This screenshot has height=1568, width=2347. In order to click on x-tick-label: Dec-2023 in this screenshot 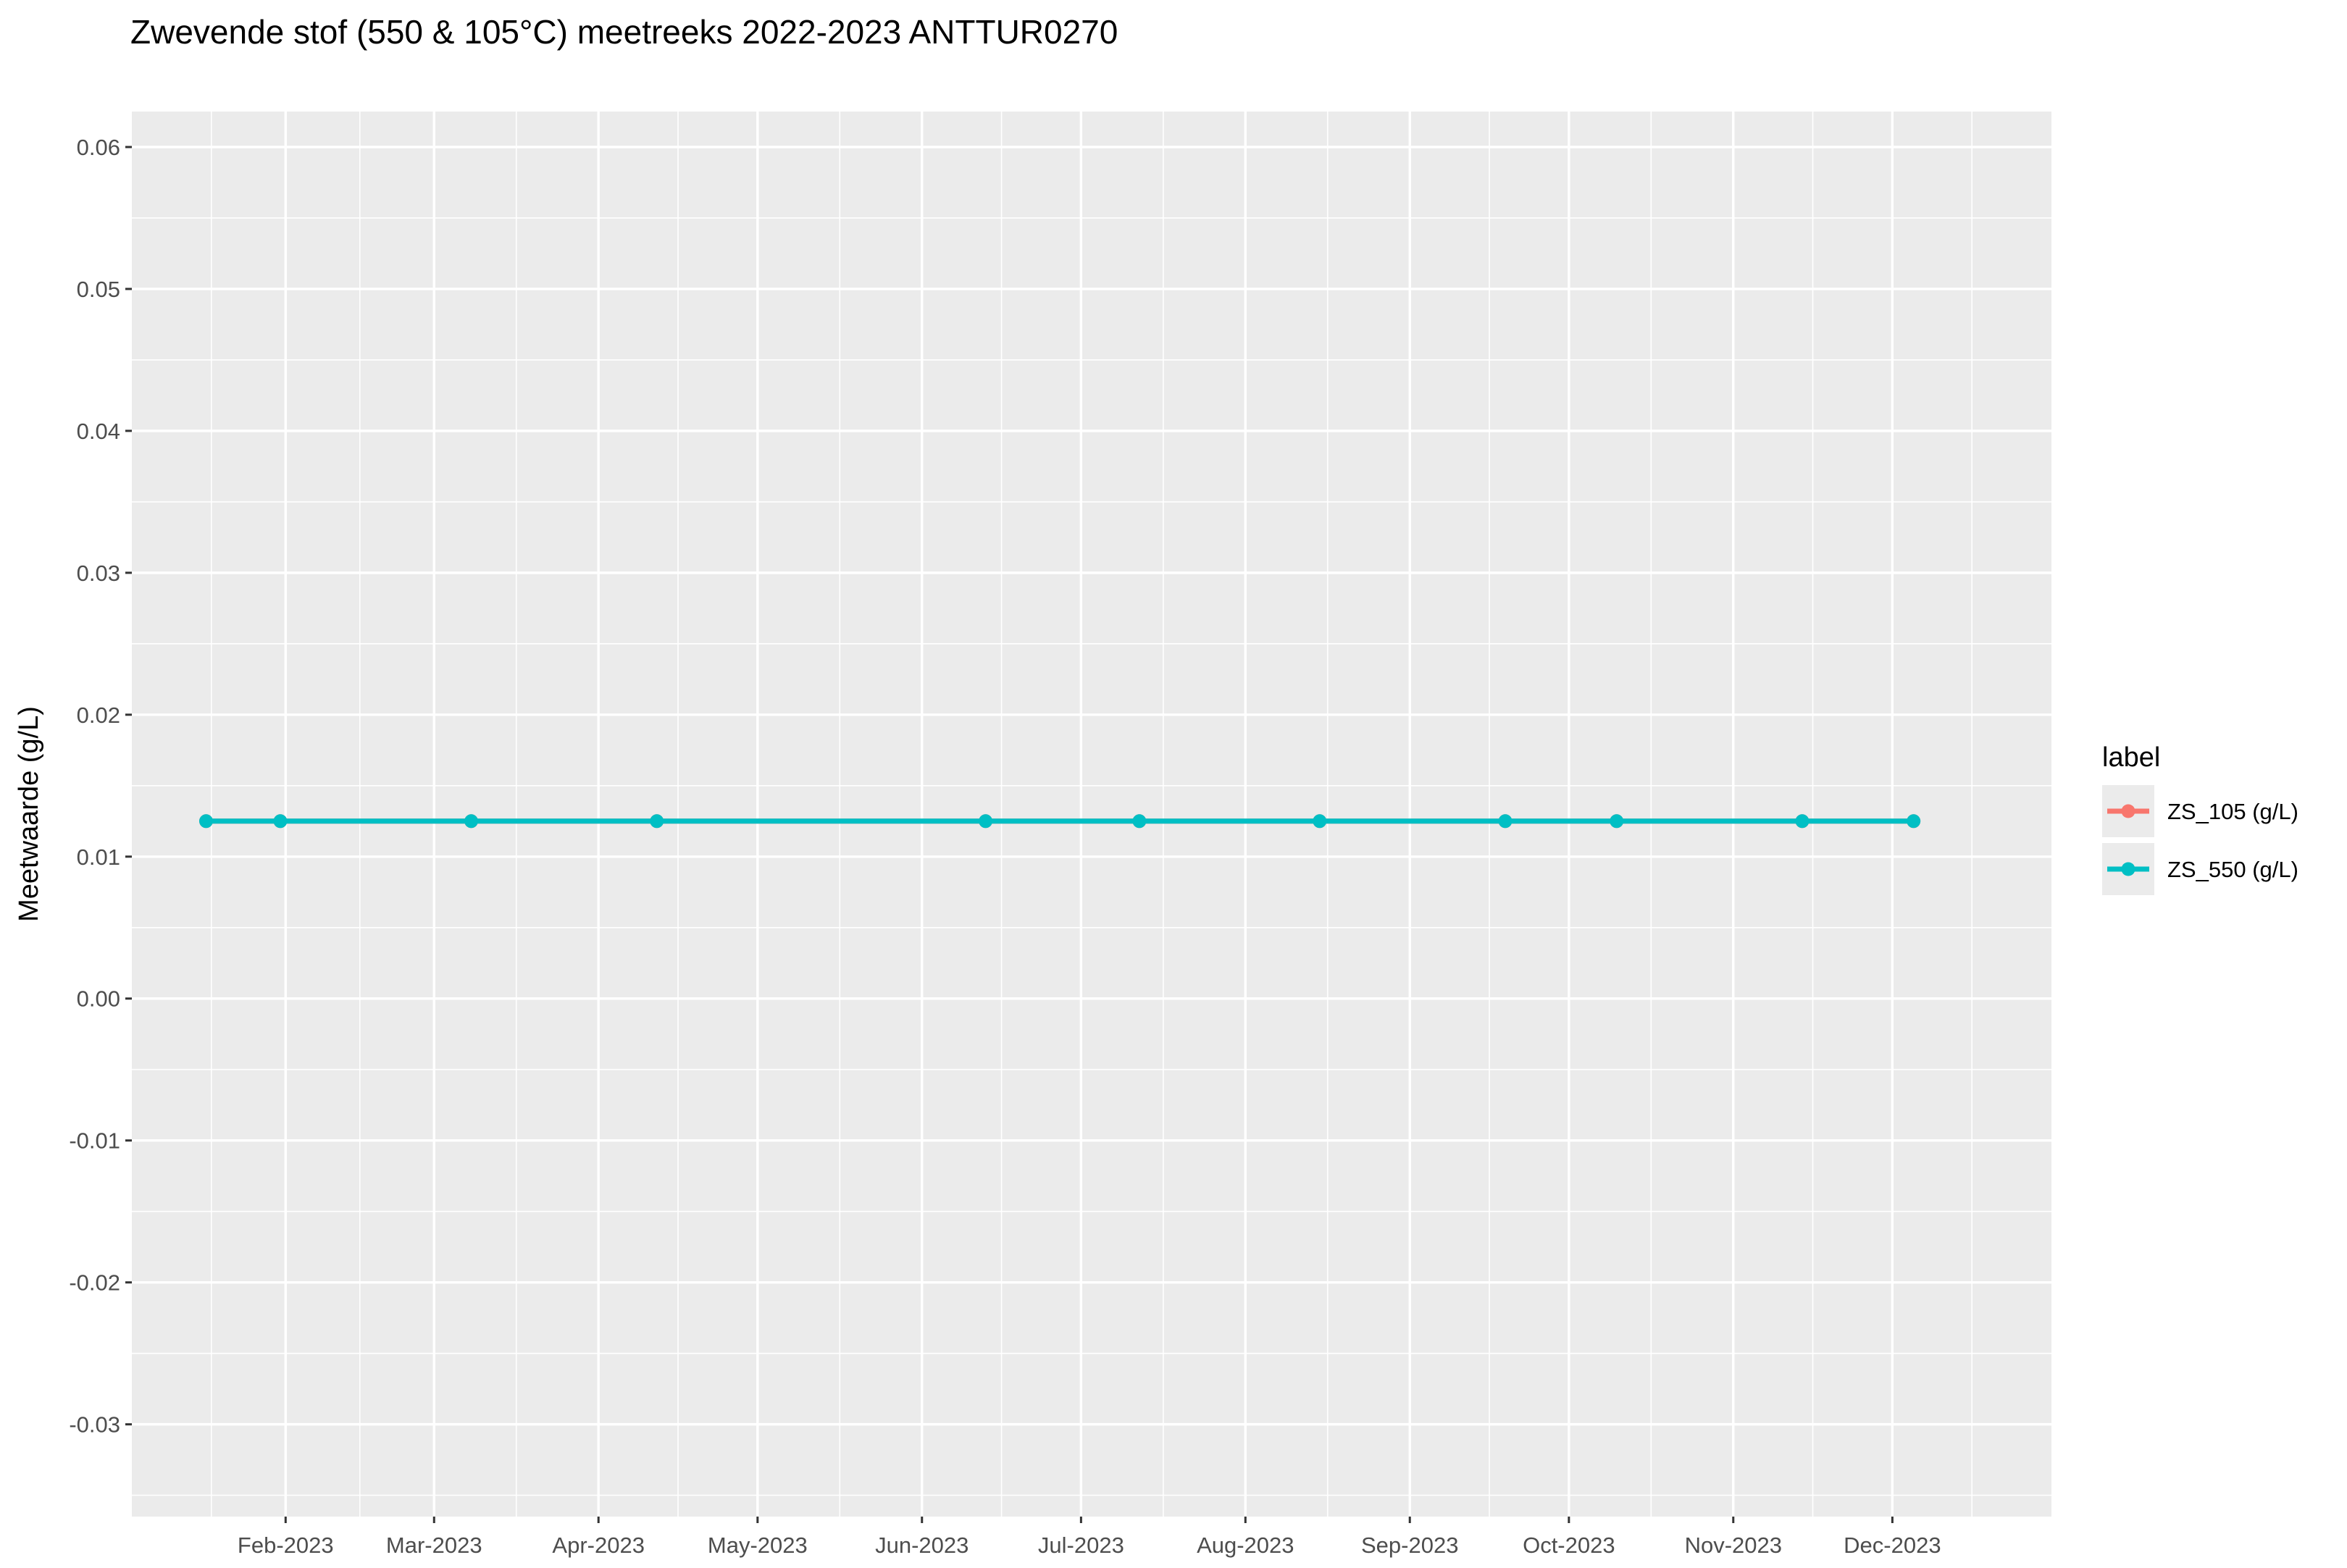, I will do `click(1892, 1545)`.